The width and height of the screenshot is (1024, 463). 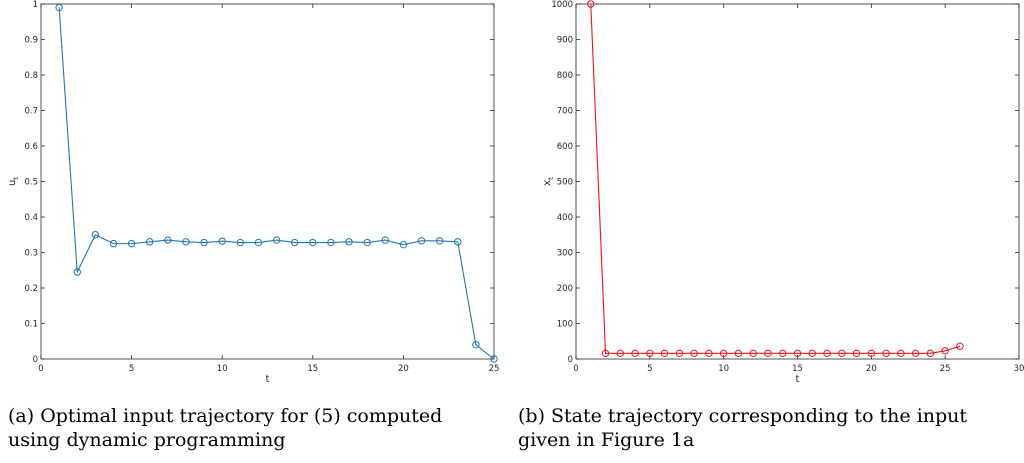 What do you see at coordinates (131, 369) in the screenshot?
I see `chart-a-xtick-label: 5` at bounding box center [131, 369].